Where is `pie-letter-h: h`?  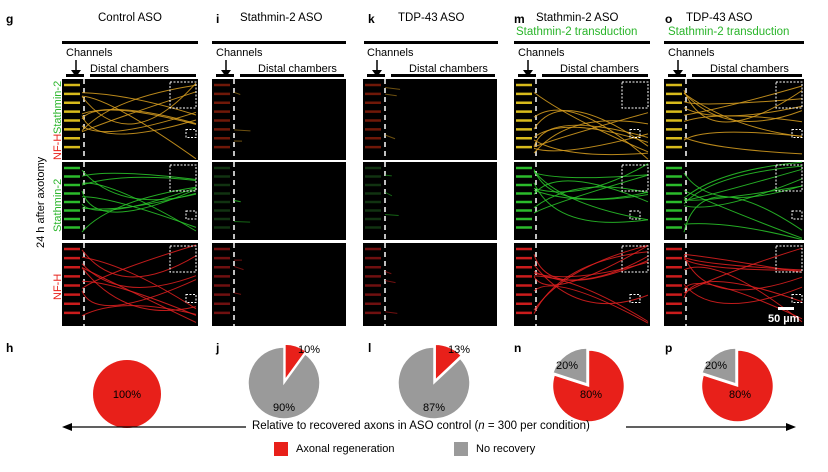
pie-letter-h: h is located at coordinates (9, 348).